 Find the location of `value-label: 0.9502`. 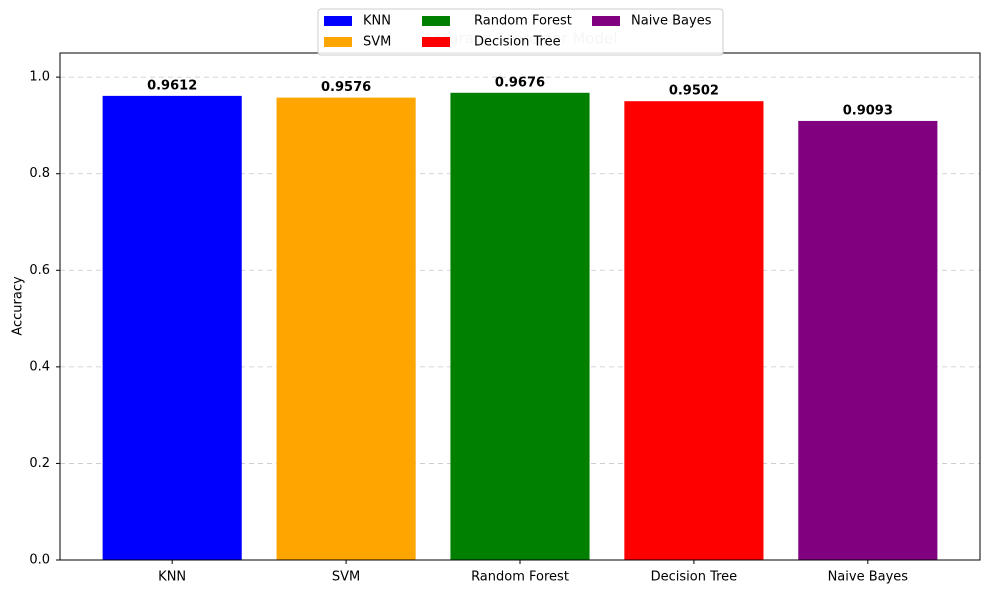

value-label: 0.9502 is located at coordinates (694, 91).